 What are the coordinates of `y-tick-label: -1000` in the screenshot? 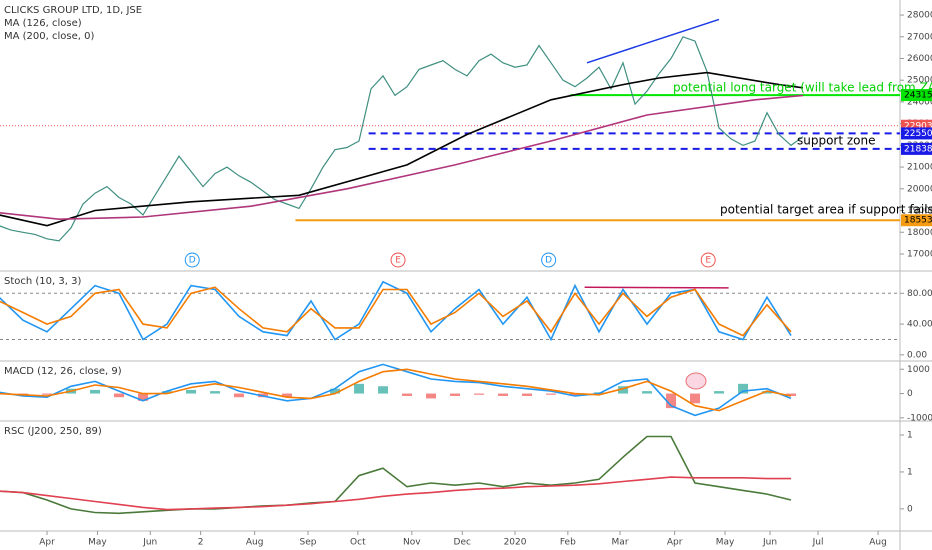 It's located at (919, 418).